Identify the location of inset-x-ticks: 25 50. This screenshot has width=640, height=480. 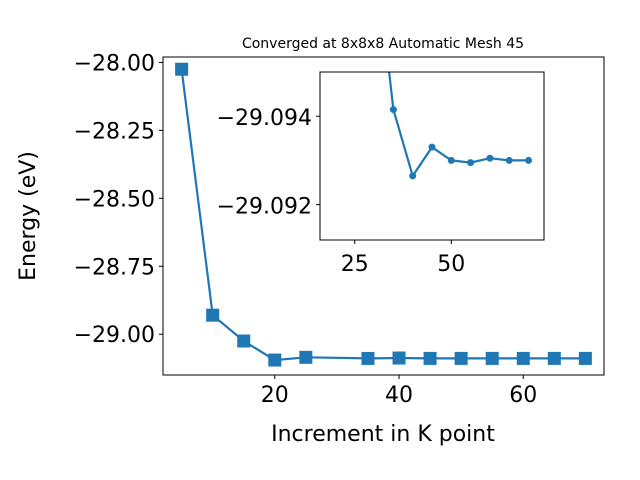
(403, 258).